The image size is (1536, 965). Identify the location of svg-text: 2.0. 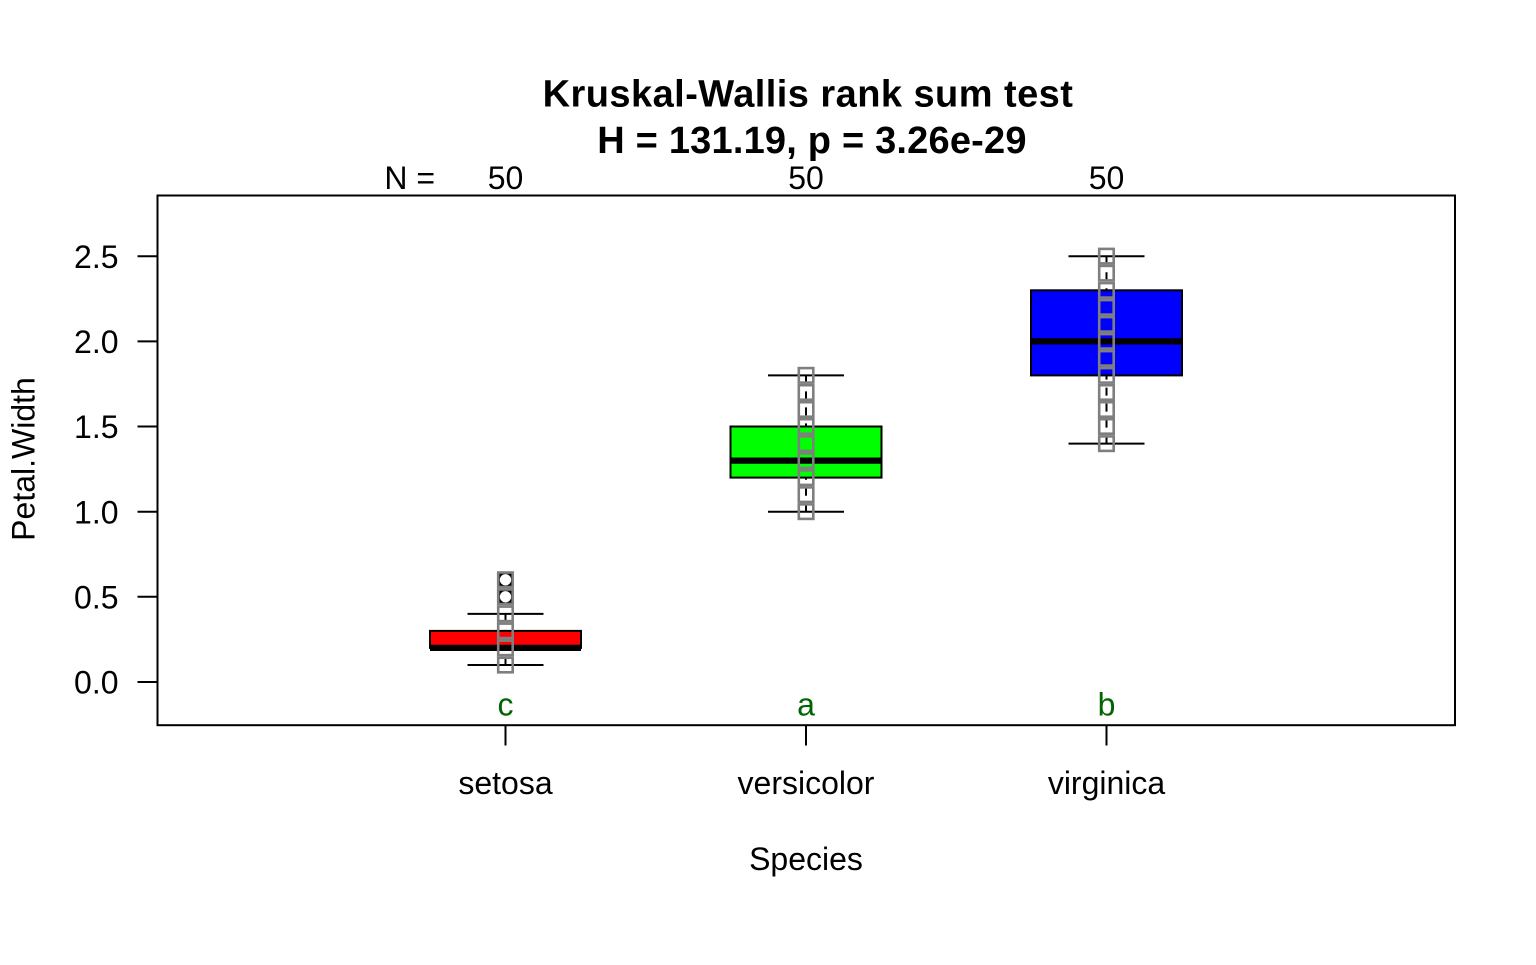
(96, 342).